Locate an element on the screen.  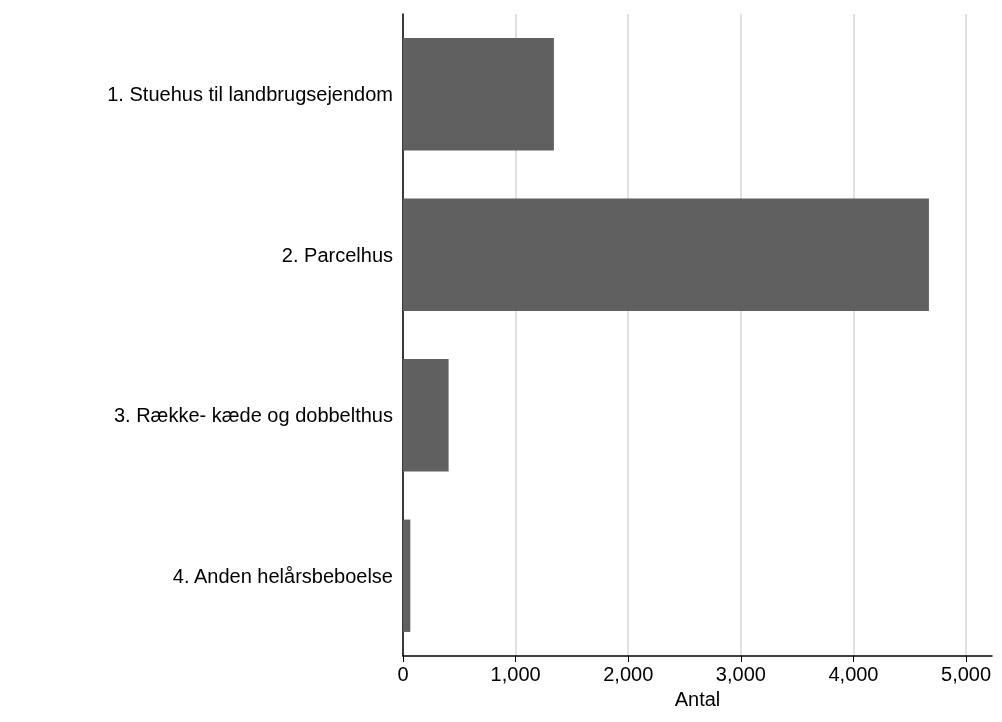
y-tick-label: 4. Anden helårsbeboelse is located at coordinates (282, 575).